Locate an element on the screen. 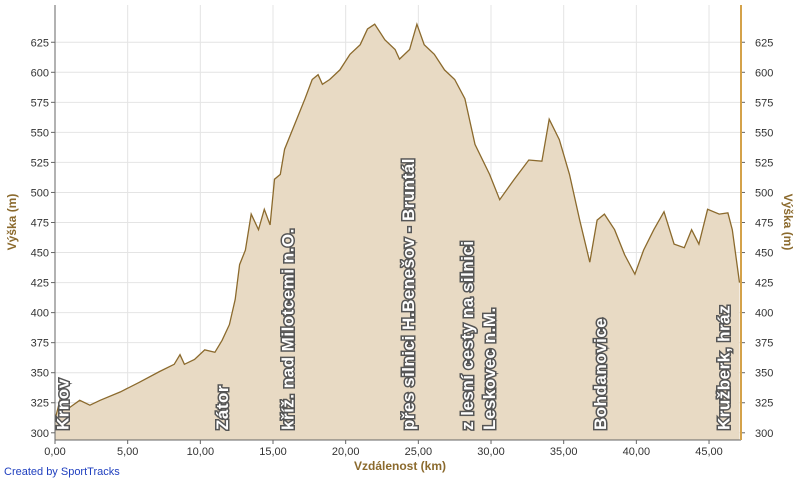 This screenshot has height=480, width=800. x-axis-title: Vzdálenost (km) is located at coordinates (400, 466).